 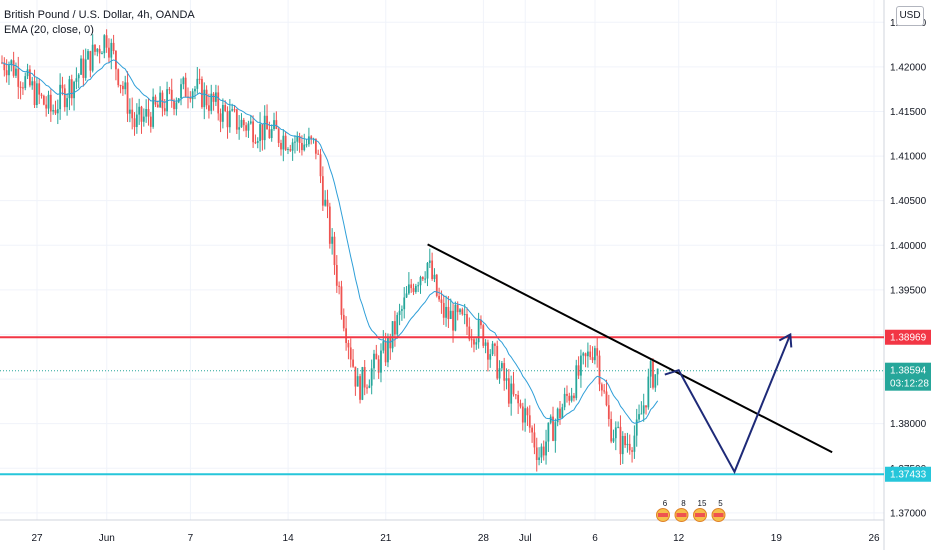 What do you see at coordinates (37, 538) in the screenshot?
I see `time-tick-label: 27` at bounding box center [37, 538].